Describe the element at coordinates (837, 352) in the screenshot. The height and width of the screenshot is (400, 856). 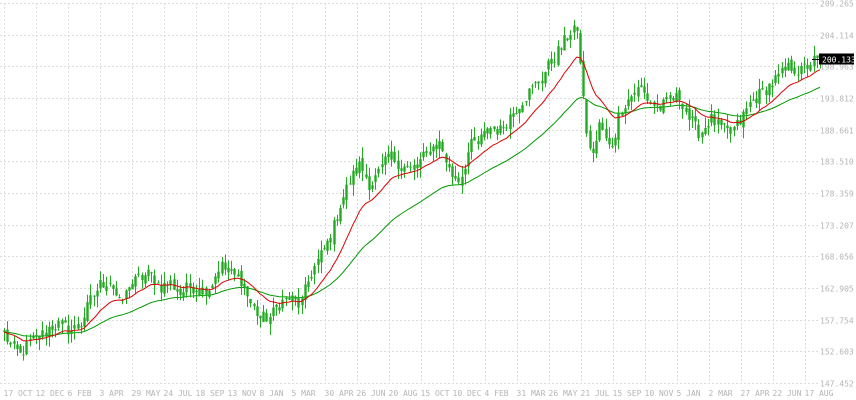
I see `y-tick-label: 152.603` at that location.